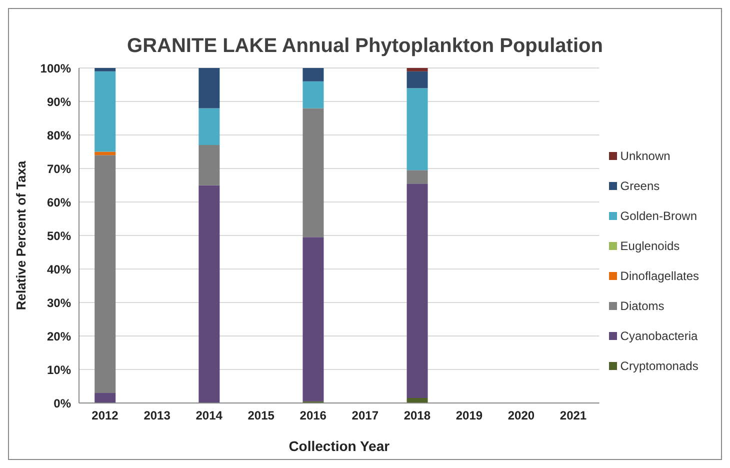 The width and height of the screenshot is (730, 468). I want to click on y-tick-label: 20%, so click(59, 336).